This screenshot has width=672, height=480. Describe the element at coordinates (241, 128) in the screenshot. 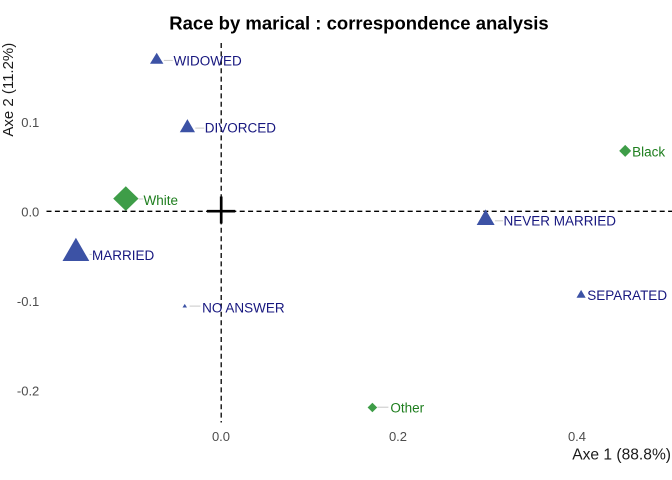

I see `svg-text: DIVORCED` at that location.